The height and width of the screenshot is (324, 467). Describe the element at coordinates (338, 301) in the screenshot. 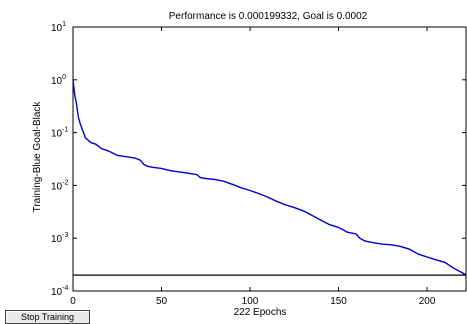

I see `x-tick-label: 150` at that location.